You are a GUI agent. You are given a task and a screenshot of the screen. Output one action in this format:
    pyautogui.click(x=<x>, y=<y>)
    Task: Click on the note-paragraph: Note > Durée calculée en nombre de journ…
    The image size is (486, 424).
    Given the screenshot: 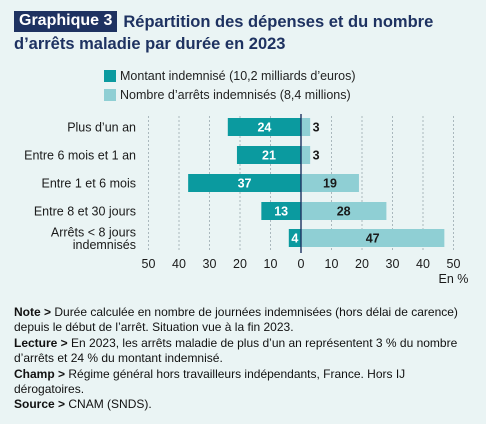 What is the action you would take?
    pyautogui.click(x=245, y=320)
    